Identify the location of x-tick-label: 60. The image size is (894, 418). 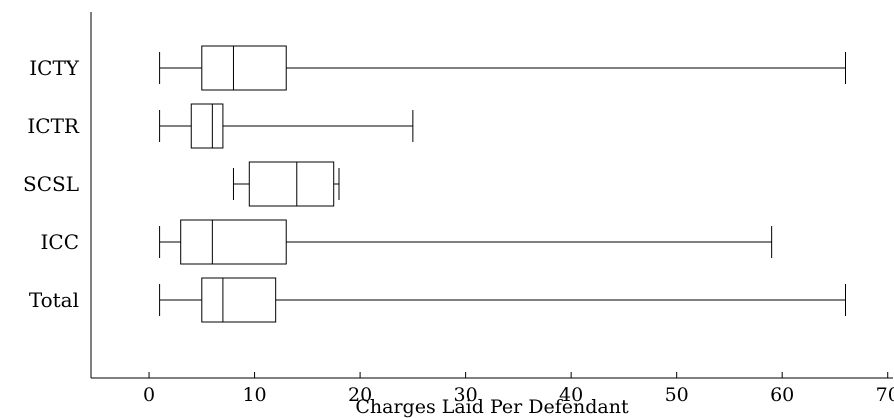
(782, 395).